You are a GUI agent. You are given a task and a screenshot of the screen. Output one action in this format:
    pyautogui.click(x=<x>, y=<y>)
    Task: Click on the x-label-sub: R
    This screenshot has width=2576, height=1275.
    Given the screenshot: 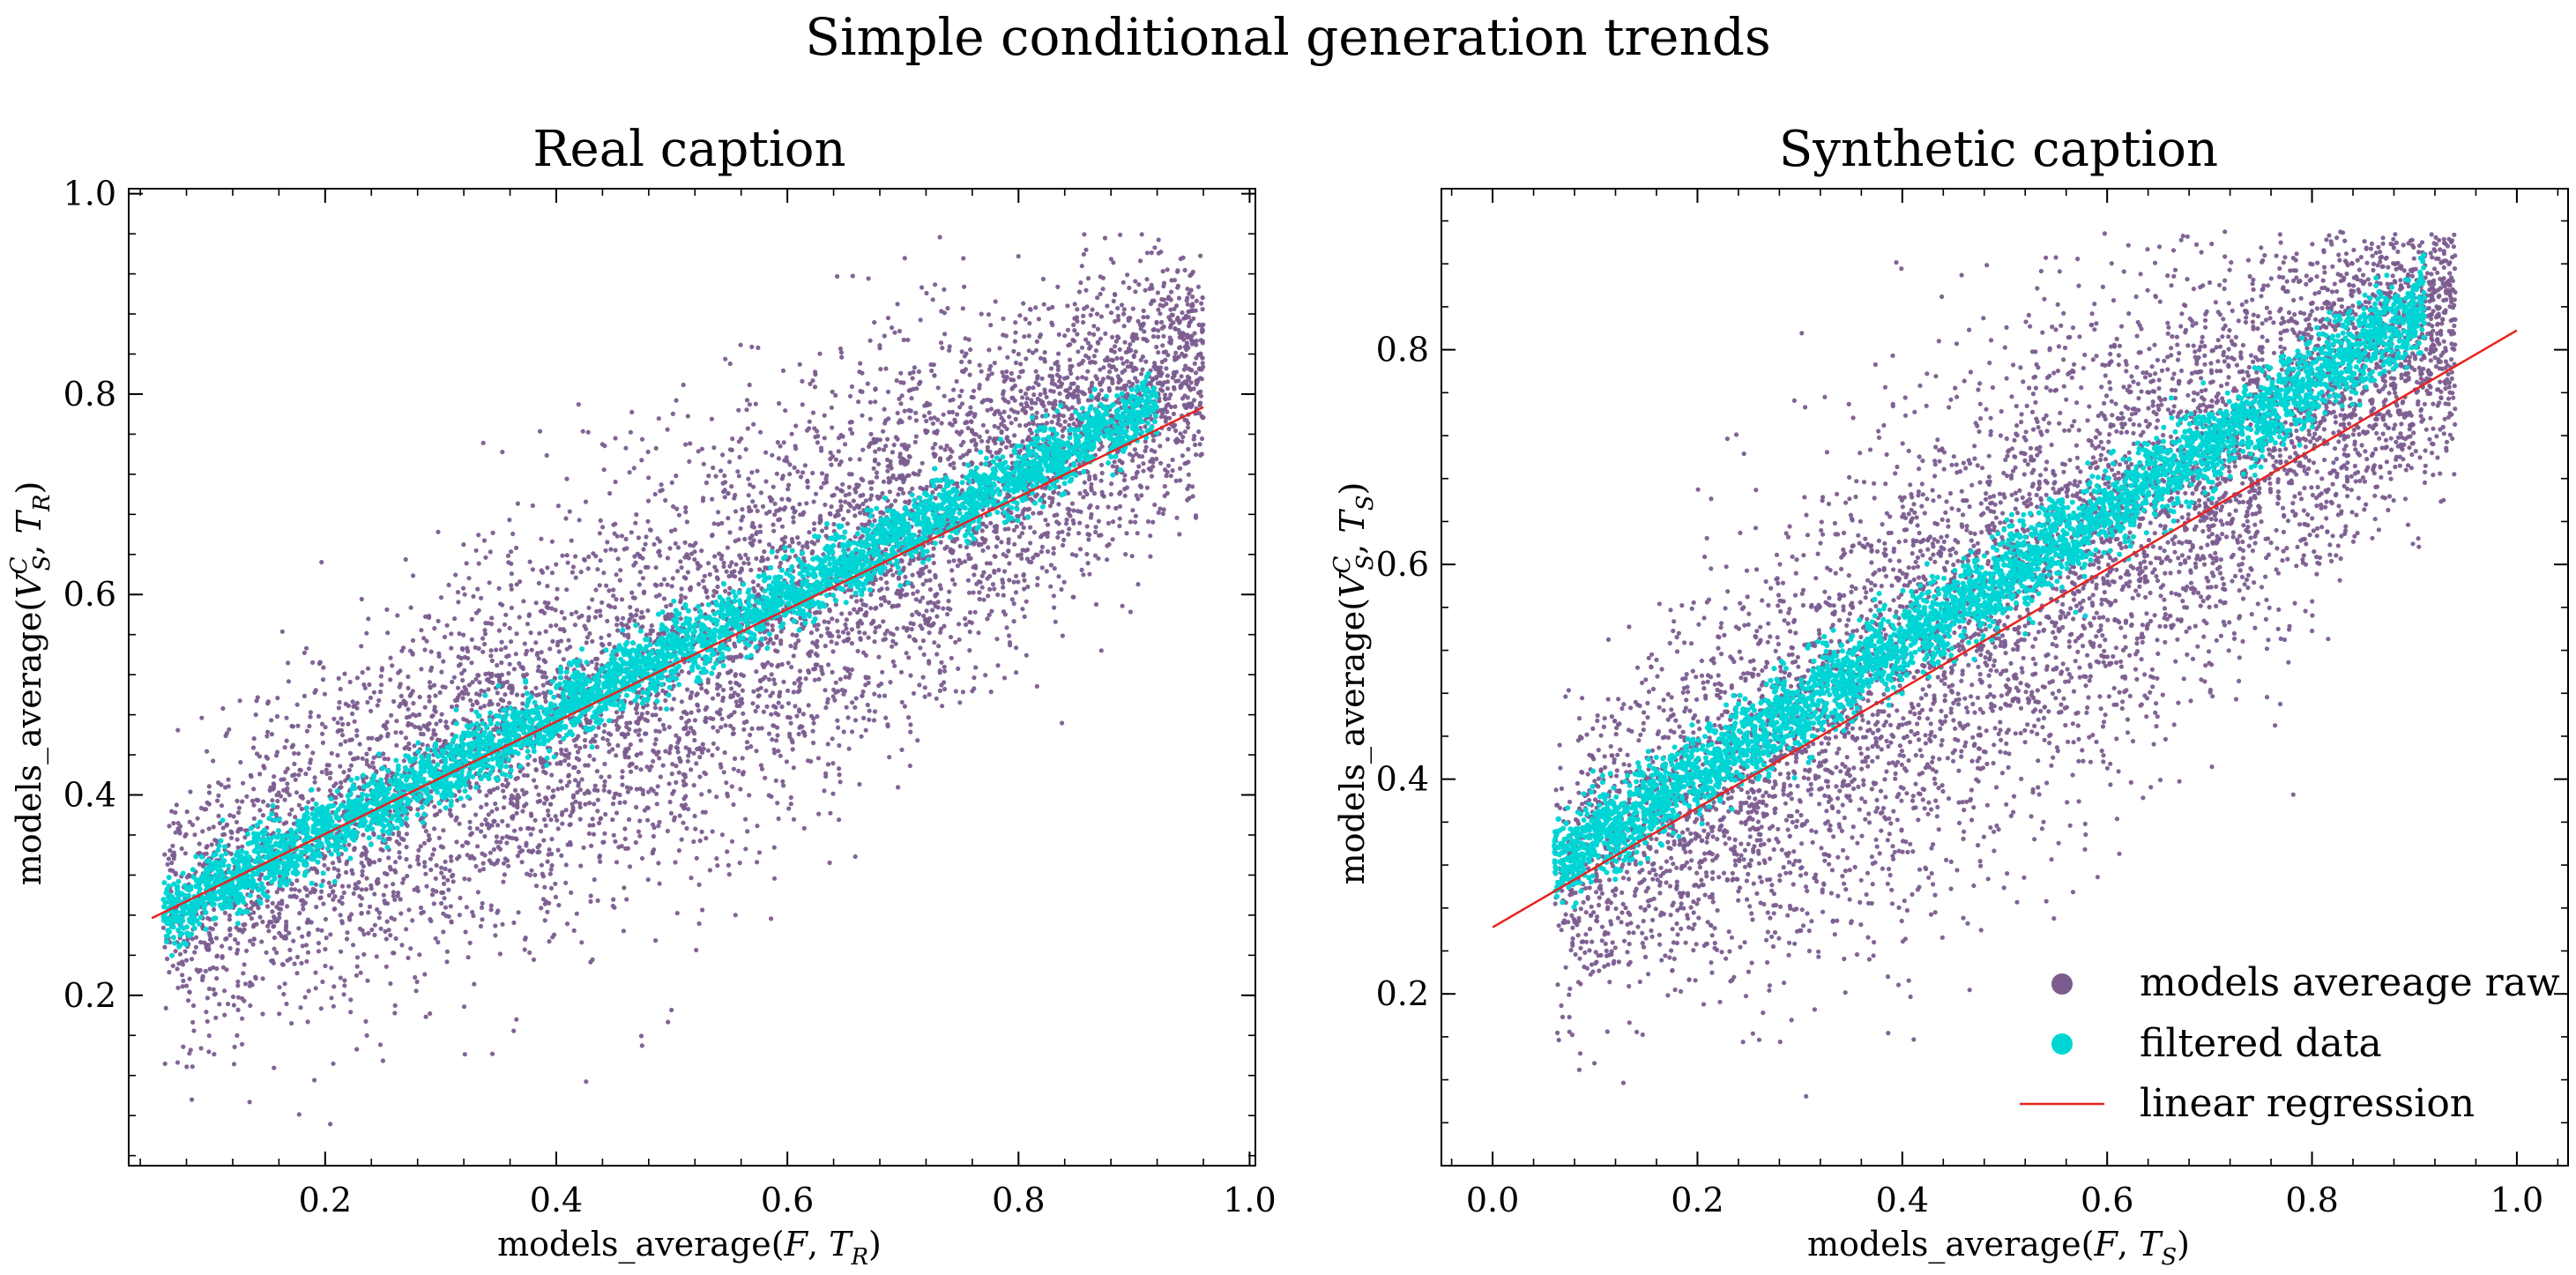 What is the action you would take?
    pyautogui.click(x=859, y=1257)
    